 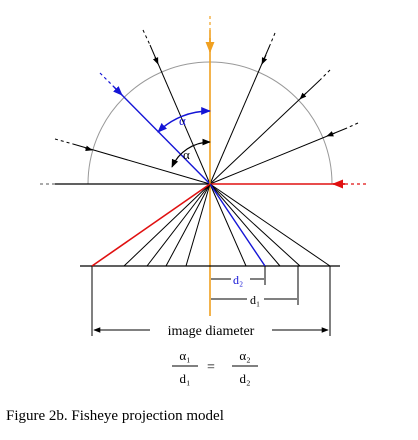 What do you see at coordinates (244, 355) in the screenshot?
I see `formula-alpha2: α₂` at bounding box center [244, 355].